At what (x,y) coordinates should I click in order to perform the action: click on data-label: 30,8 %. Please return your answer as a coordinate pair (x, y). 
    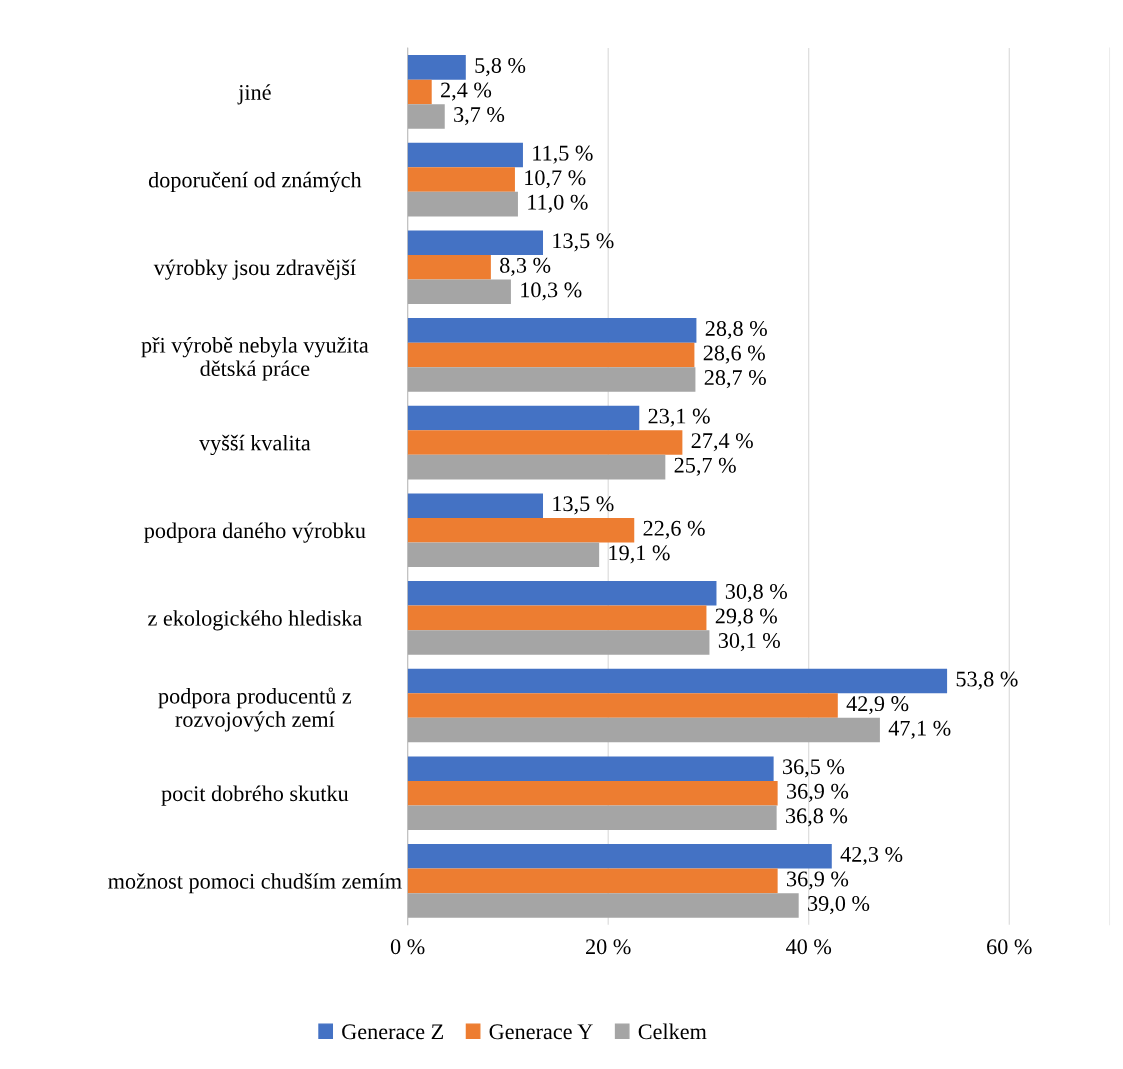
    Looking at the image, I should click on (756, 593).